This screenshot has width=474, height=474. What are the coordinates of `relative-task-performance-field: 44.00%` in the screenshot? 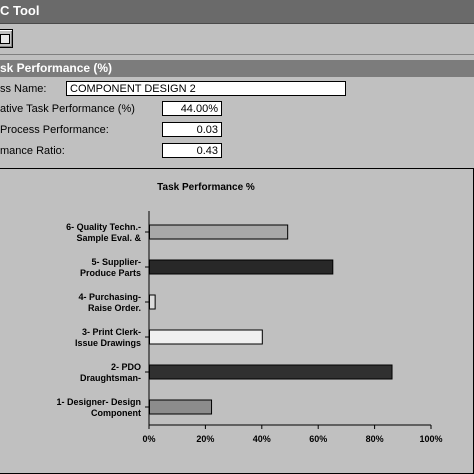 It's located at (192, 108).